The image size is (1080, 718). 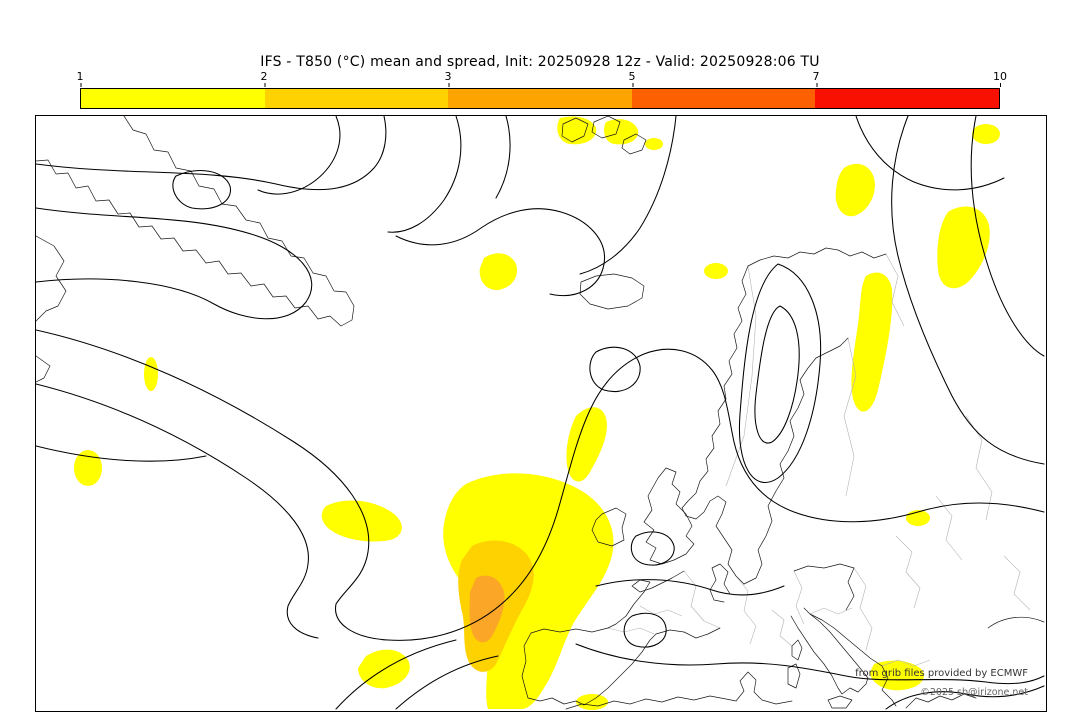 I want to click on data-credit: from grib files provided by ECMWF, so click(x=941, y=673).